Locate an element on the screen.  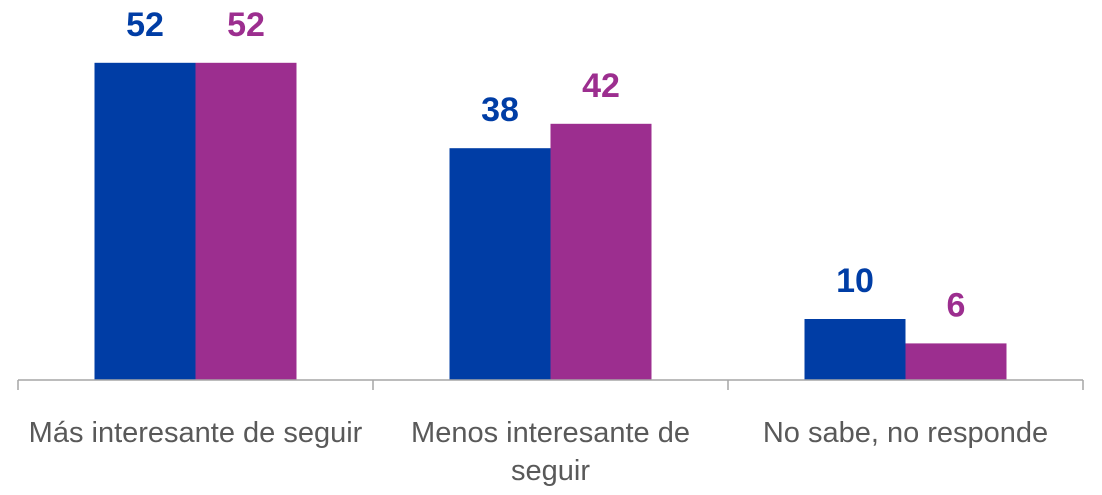
data-label: 42 is located at coordinates (601, 86).